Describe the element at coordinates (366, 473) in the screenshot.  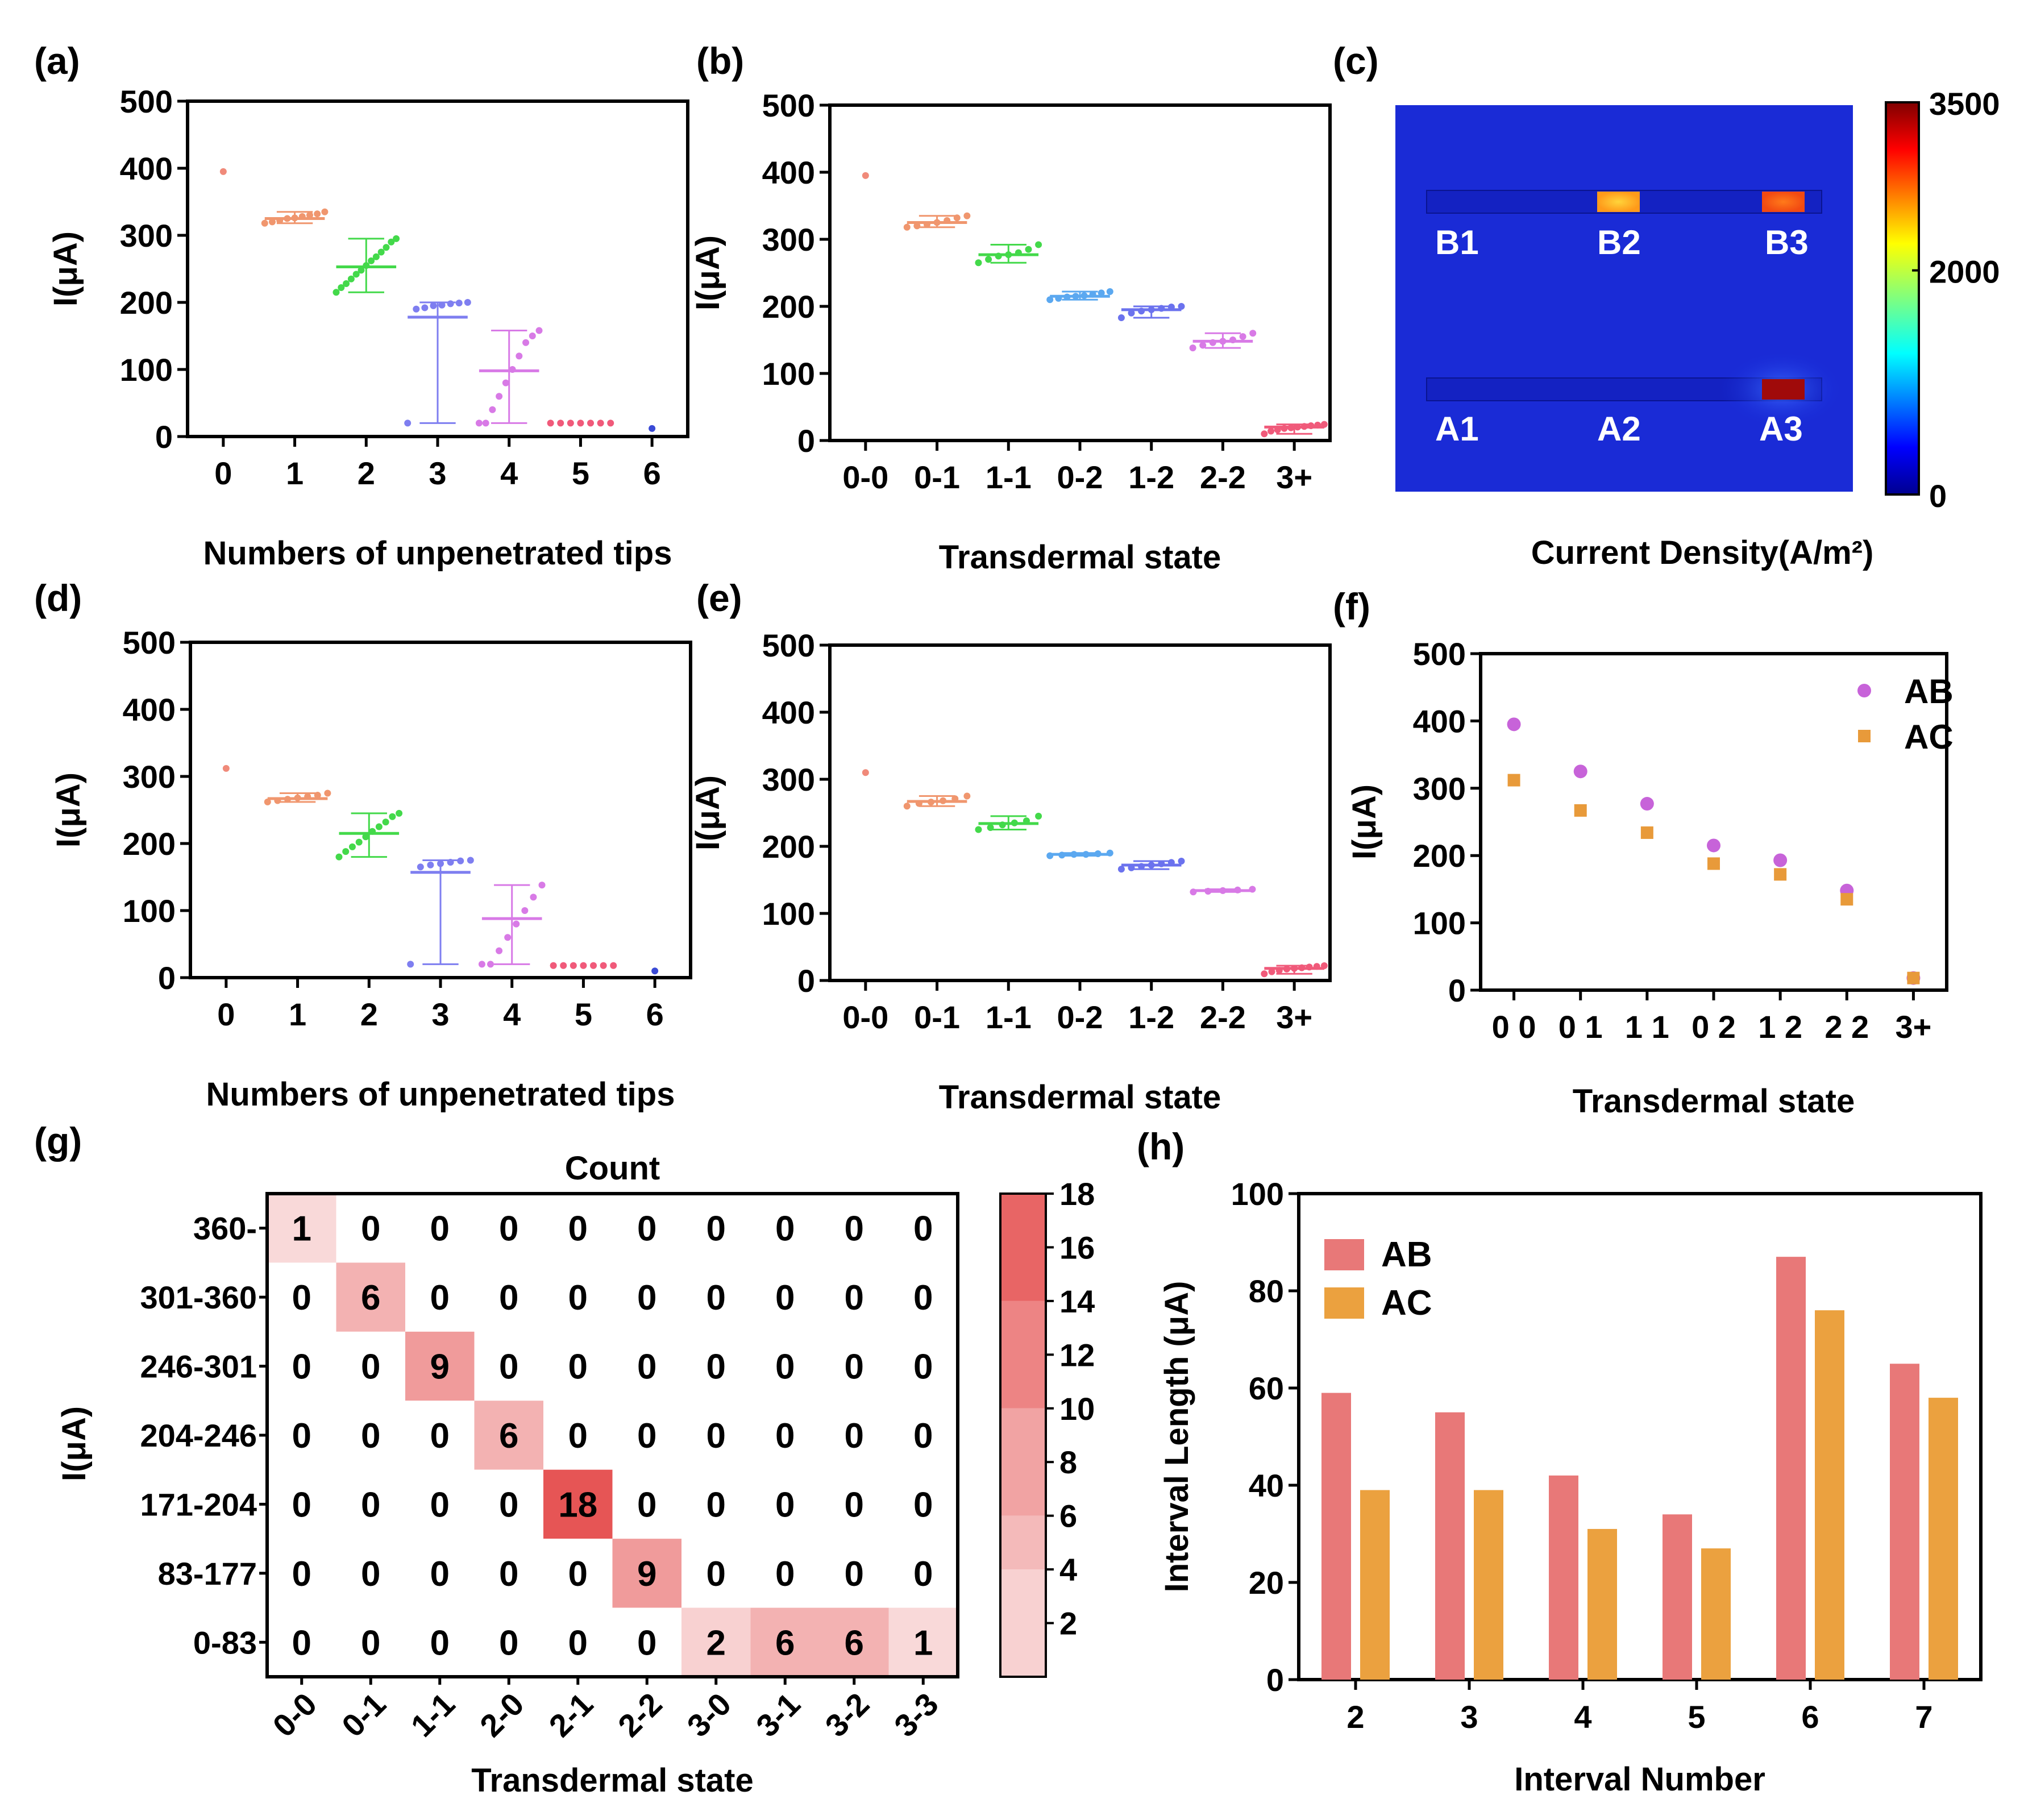
I see `x-tick-label: 2` at that location.